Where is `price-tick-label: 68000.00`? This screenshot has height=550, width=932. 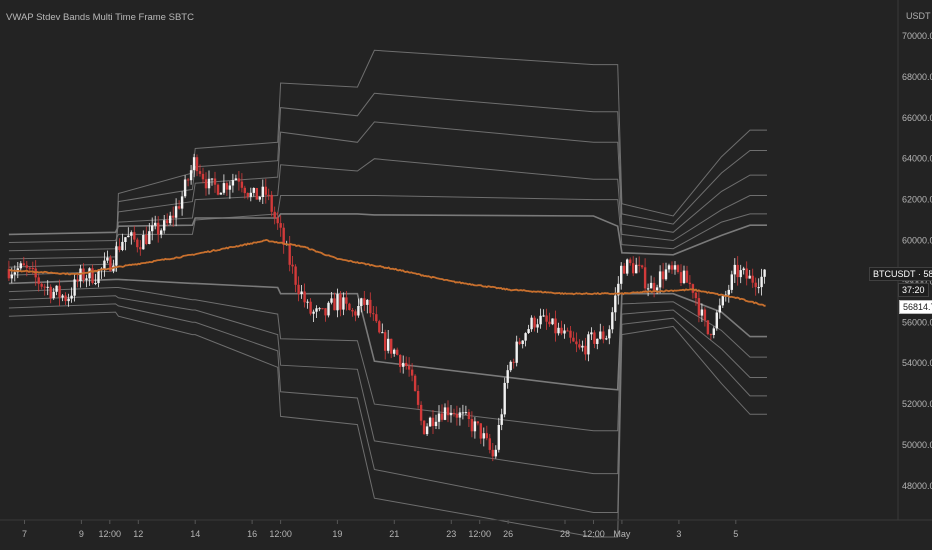
price-tick-label: 68000.00 is located at coordinates (917, 77).